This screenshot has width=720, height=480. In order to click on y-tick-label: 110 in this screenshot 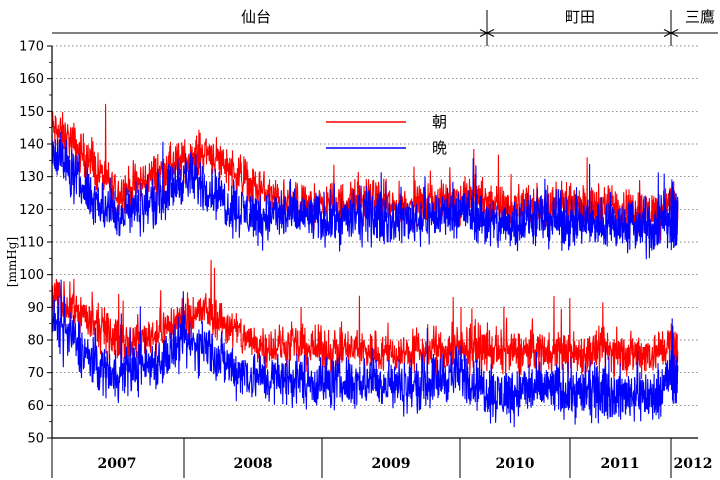, I will do `click(31, 243)`.